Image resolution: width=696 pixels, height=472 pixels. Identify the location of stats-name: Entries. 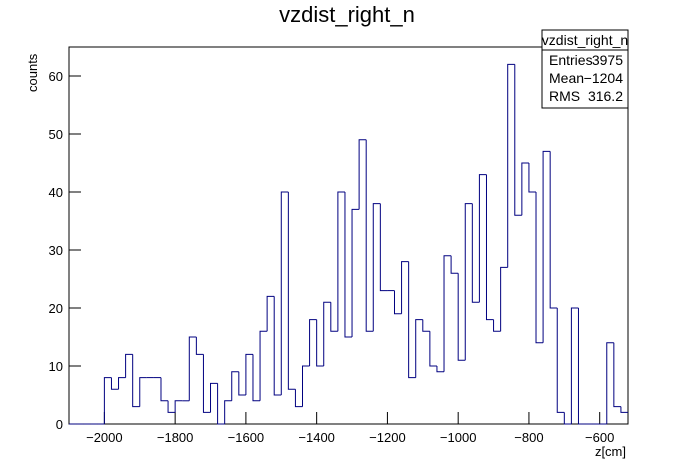
(571, 60).